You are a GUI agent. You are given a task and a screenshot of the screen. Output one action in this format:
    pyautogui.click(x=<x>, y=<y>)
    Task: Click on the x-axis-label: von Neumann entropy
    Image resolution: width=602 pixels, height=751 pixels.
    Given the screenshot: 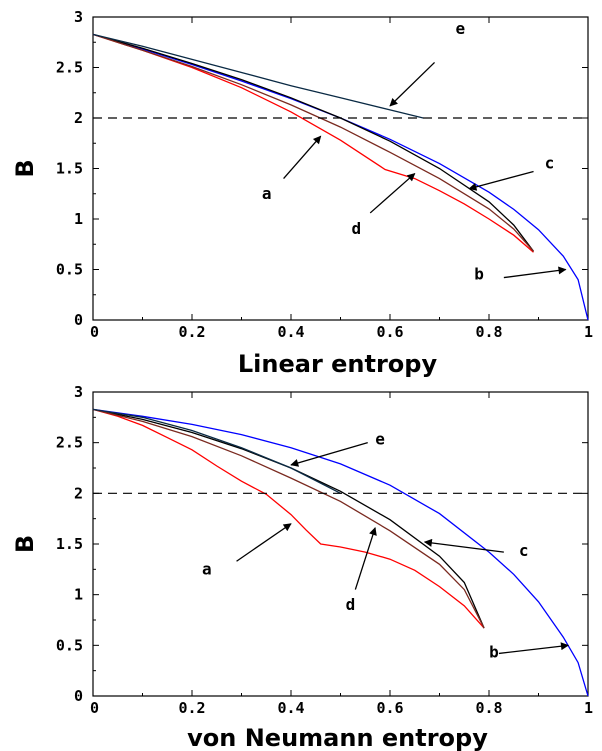 What is the action you would take?
    pyautogui.click(x=337, y=737)
    